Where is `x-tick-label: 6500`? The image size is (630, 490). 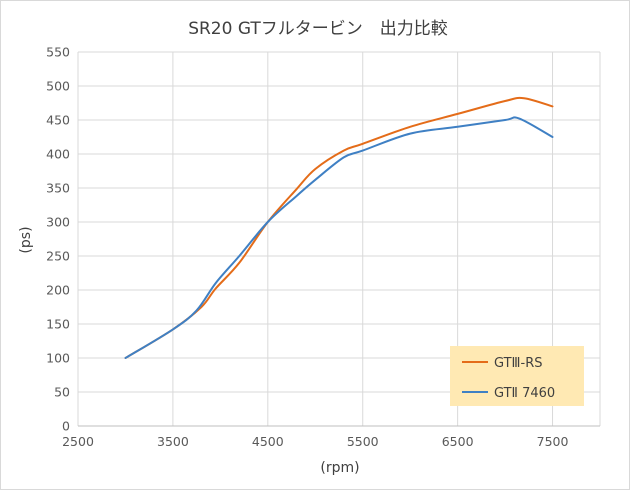 x-tick-label: 6500 is located at coordinates (458, 441).